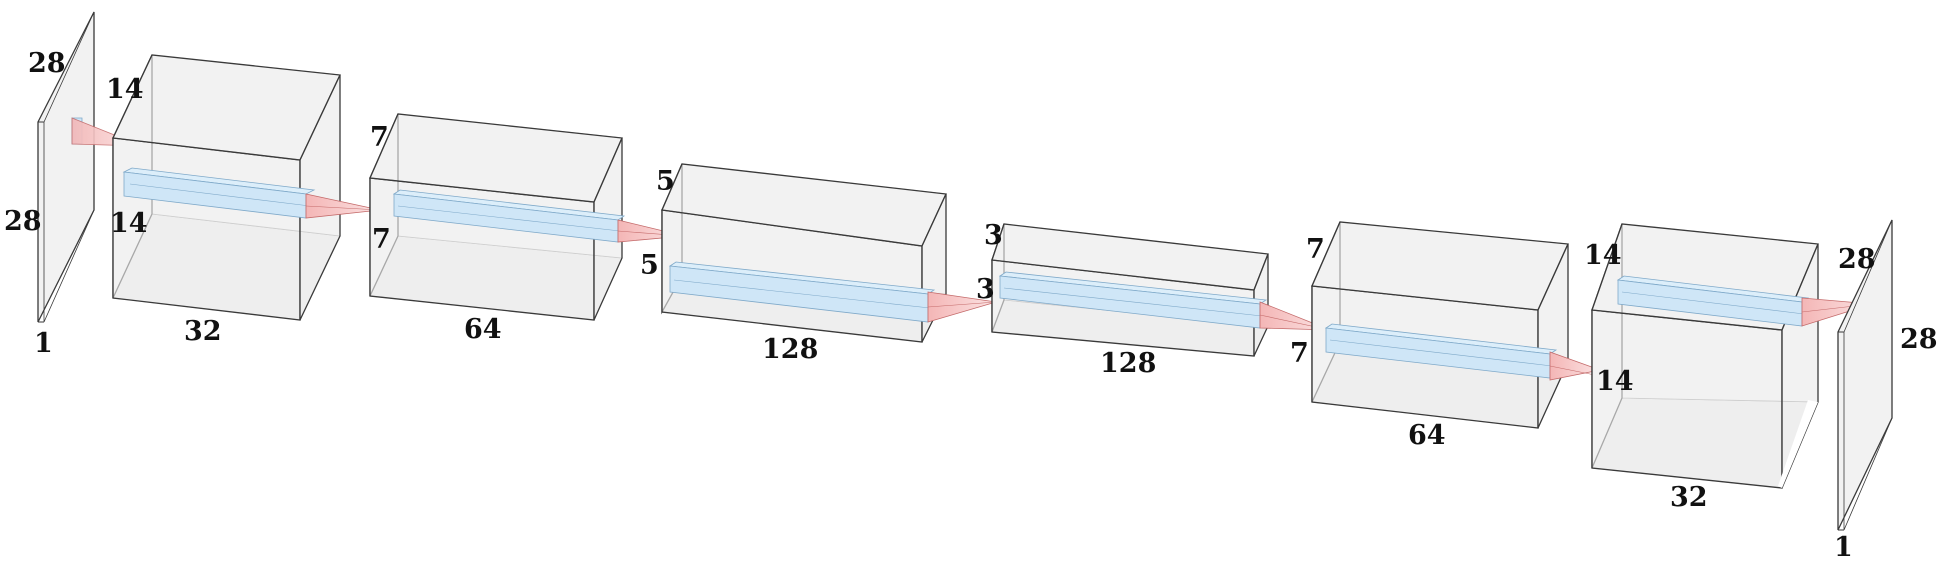 The width and height of the screenshot is (1938, 572). I want to click on output-depth-label: 28, so click(1919, 339).